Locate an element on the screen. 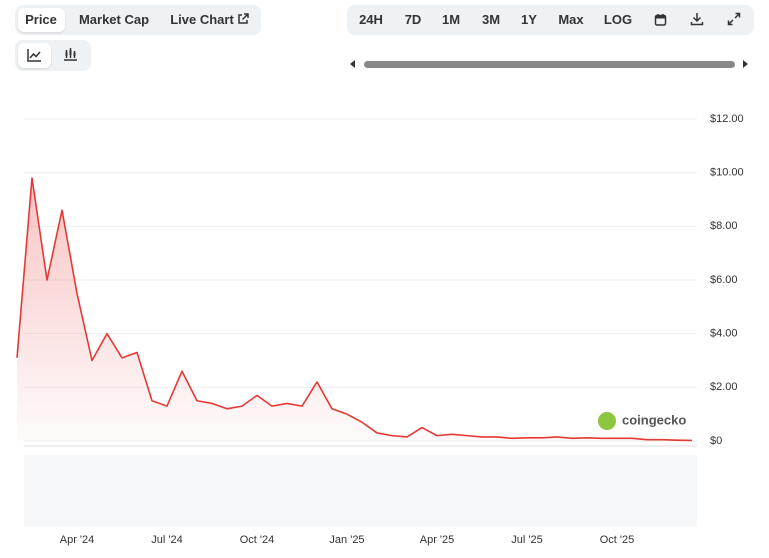 This screenshot has height=558, width=769. range: 7D is located at coordinates (413, 19).